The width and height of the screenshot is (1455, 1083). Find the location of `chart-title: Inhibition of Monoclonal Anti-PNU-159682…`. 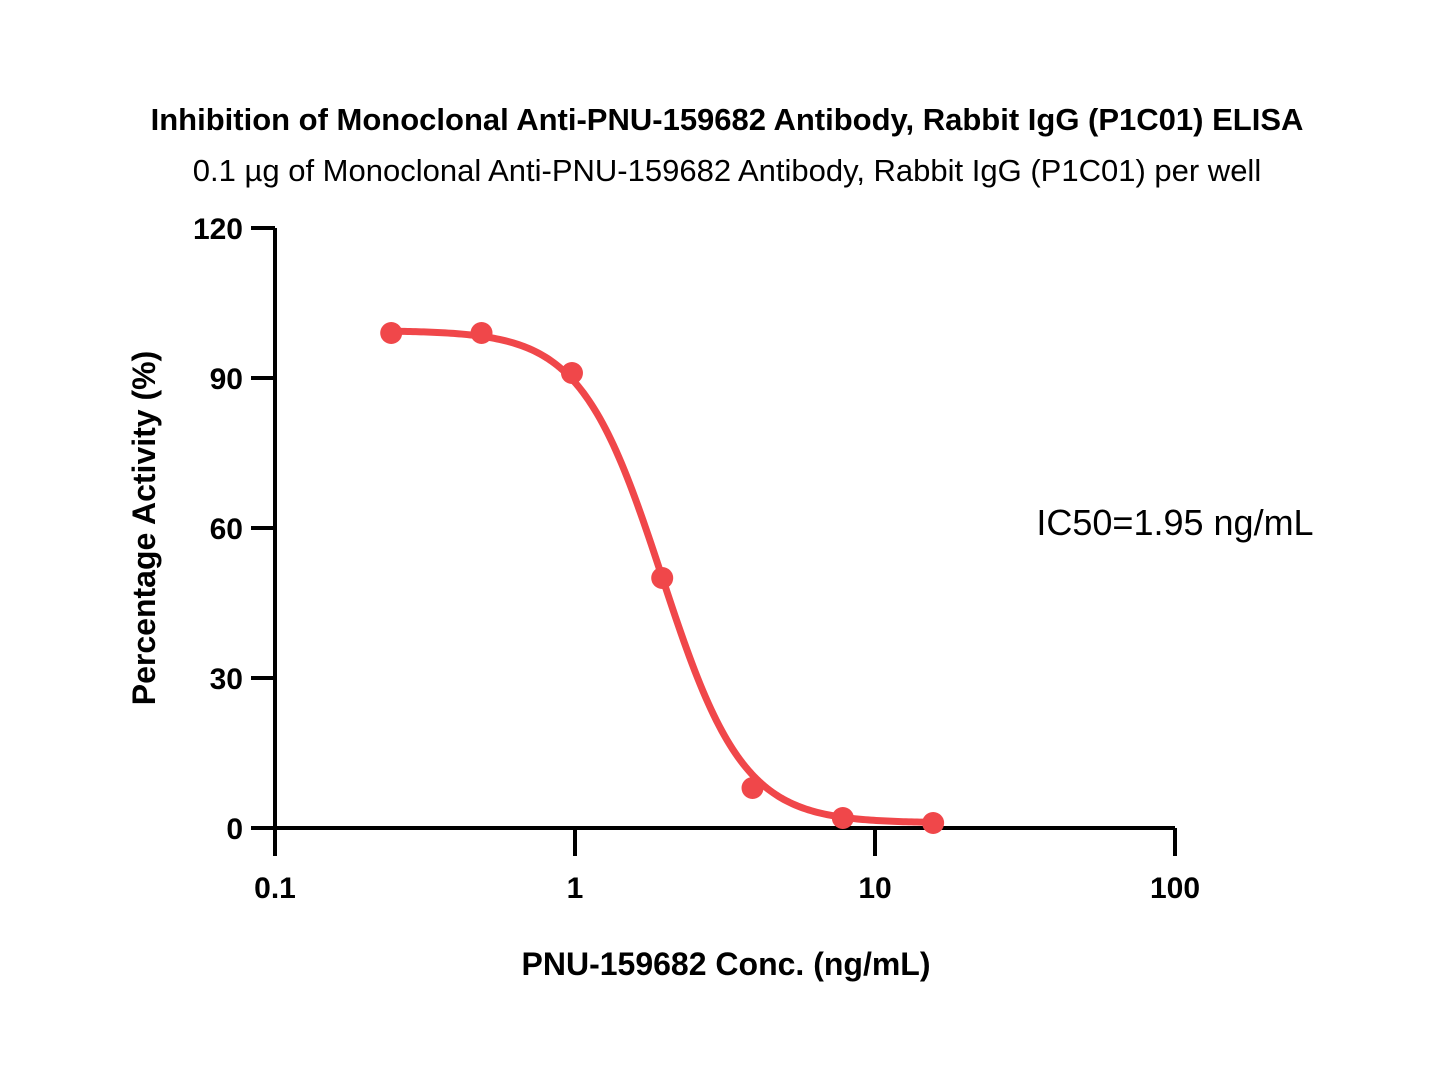

chart-title: Inhibition of Monoclonal Anti-PNU-159682… is located at coordinates (727, 119).